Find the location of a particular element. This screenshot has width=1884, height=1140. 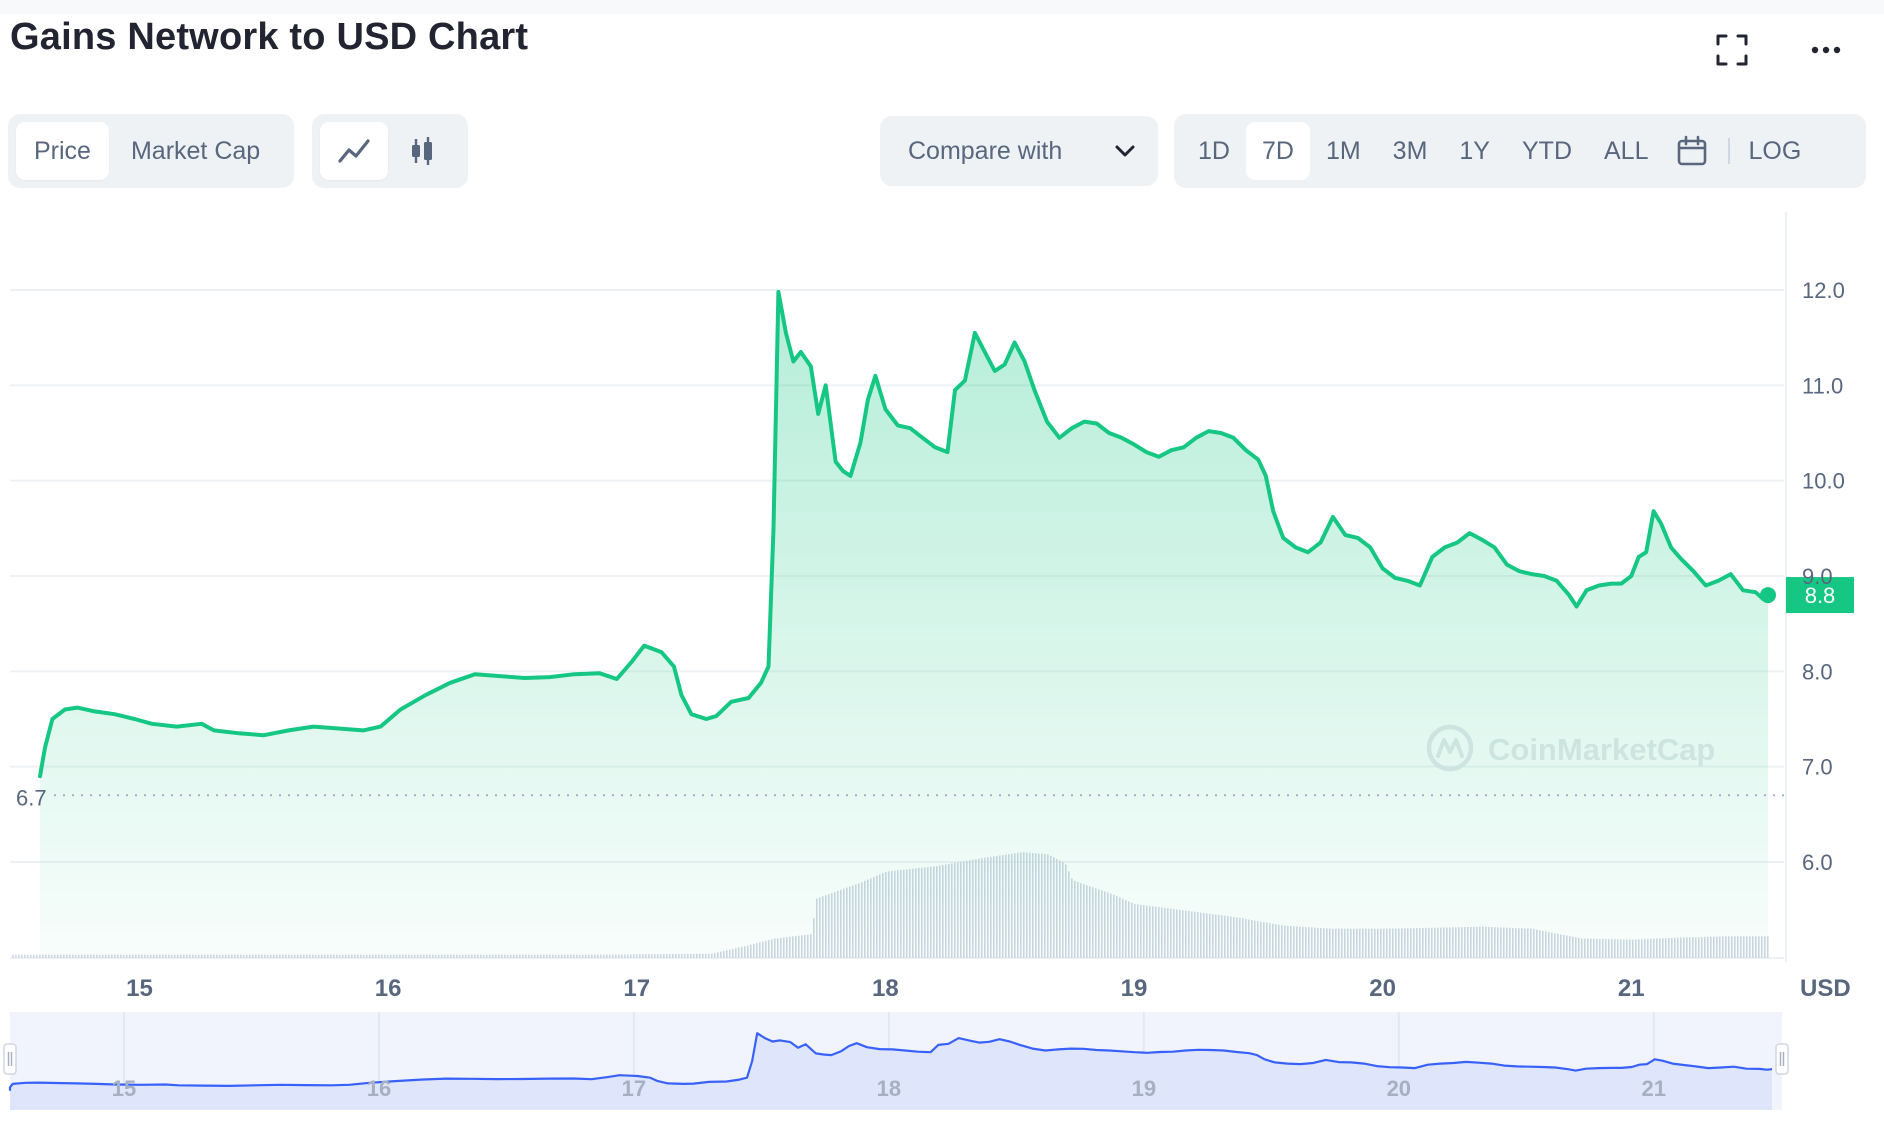

price-tab: Price is located at coordinates (62, 151).